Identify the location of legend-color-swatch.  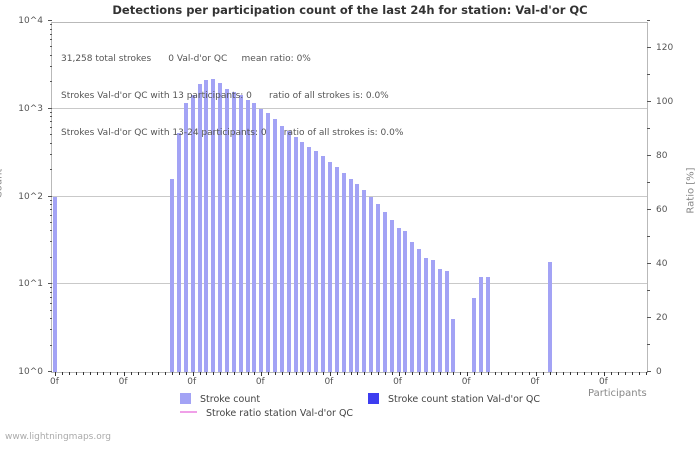
(373, 398).